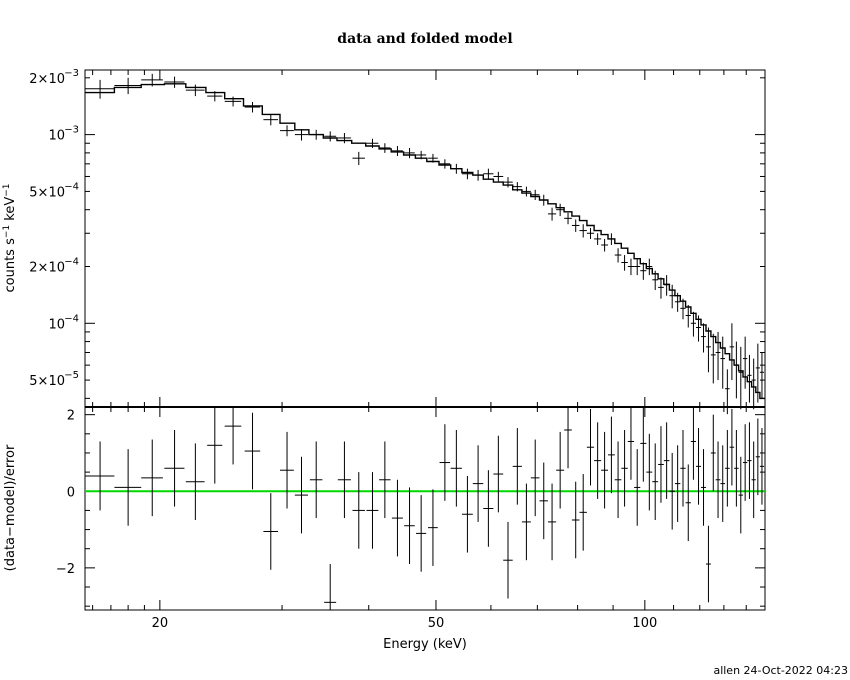 Image resolution: width=850 pixels, height=680 pixels. What do you see at coordinates (424, 39) in the screenshot?
I see `chart-title: data and folded model` at bounding box center [424, 39].